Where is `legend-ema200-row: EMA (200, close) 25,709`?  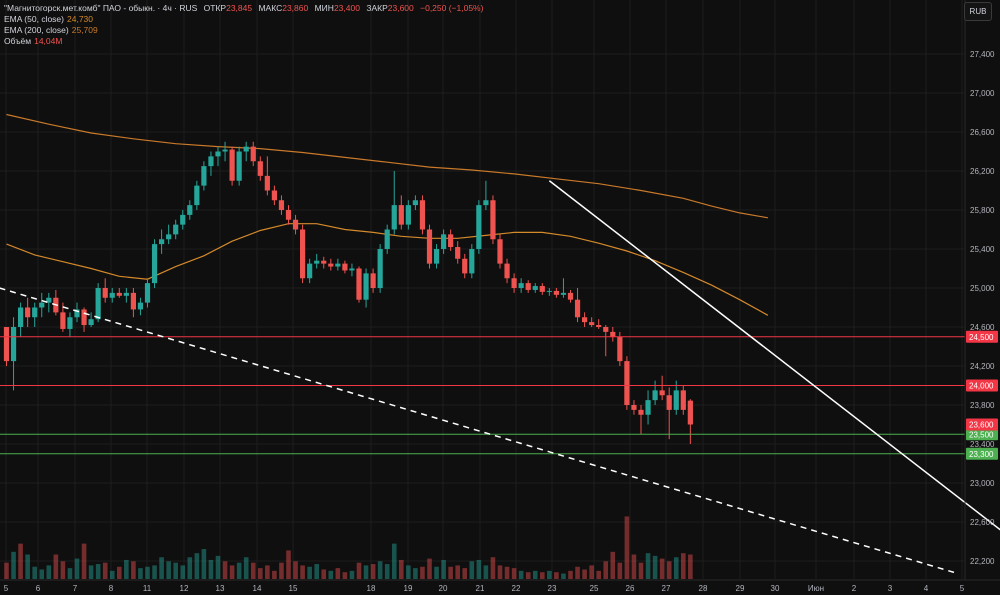 legend-ema200-row: EMA (200, close) 25,709 is located at coordinates (243, 30).